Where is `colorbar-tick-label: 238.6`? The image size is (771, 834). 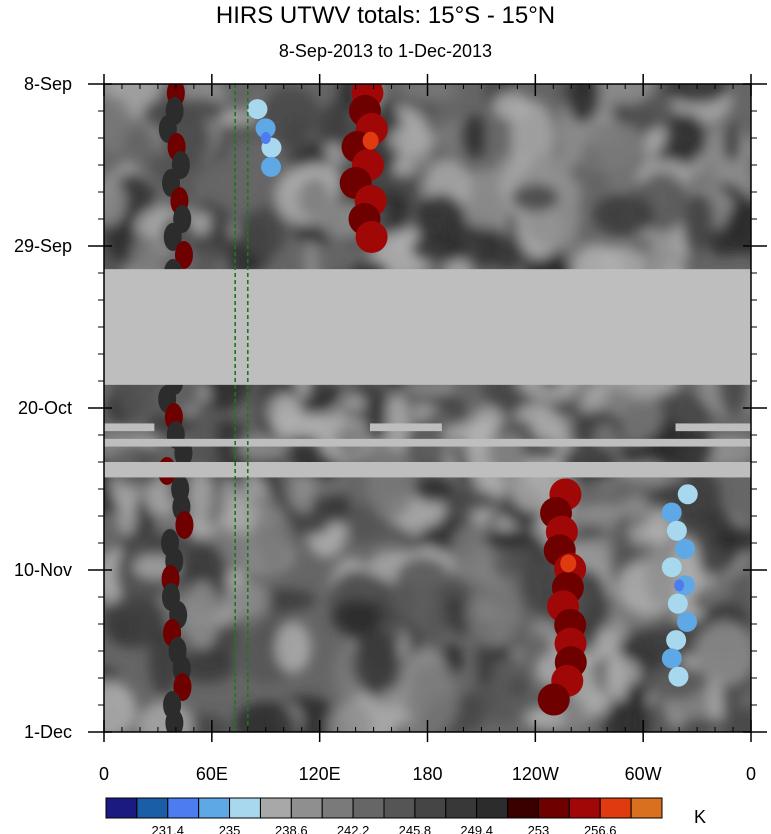
colorbar-tick-label: 238.6 is located at coordinates (291, 828).